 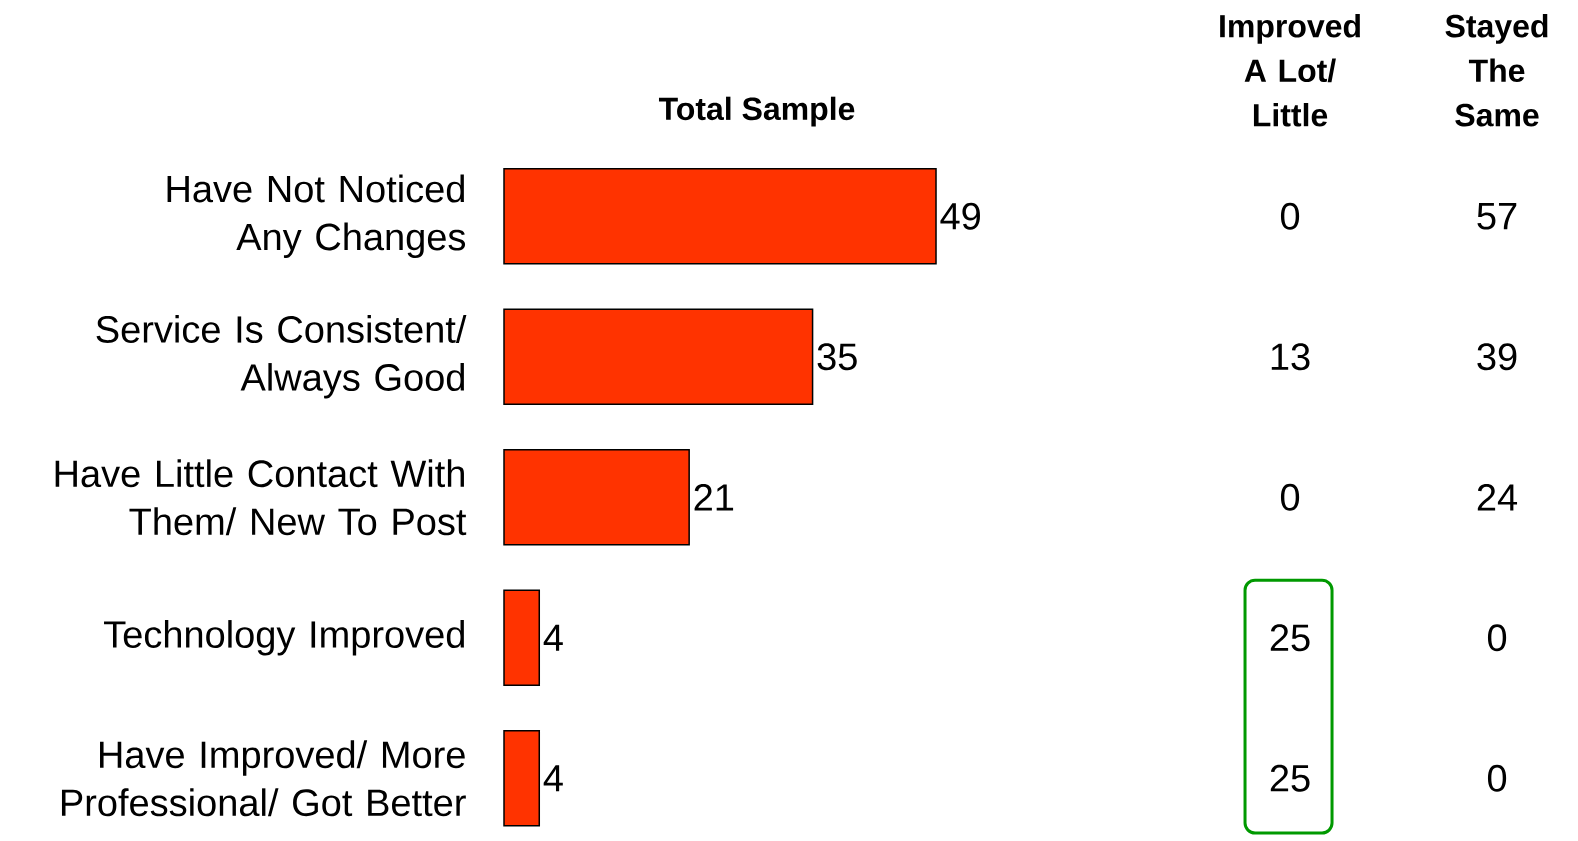 I want to click on data-label: 57, so click(x=1497, y=216).